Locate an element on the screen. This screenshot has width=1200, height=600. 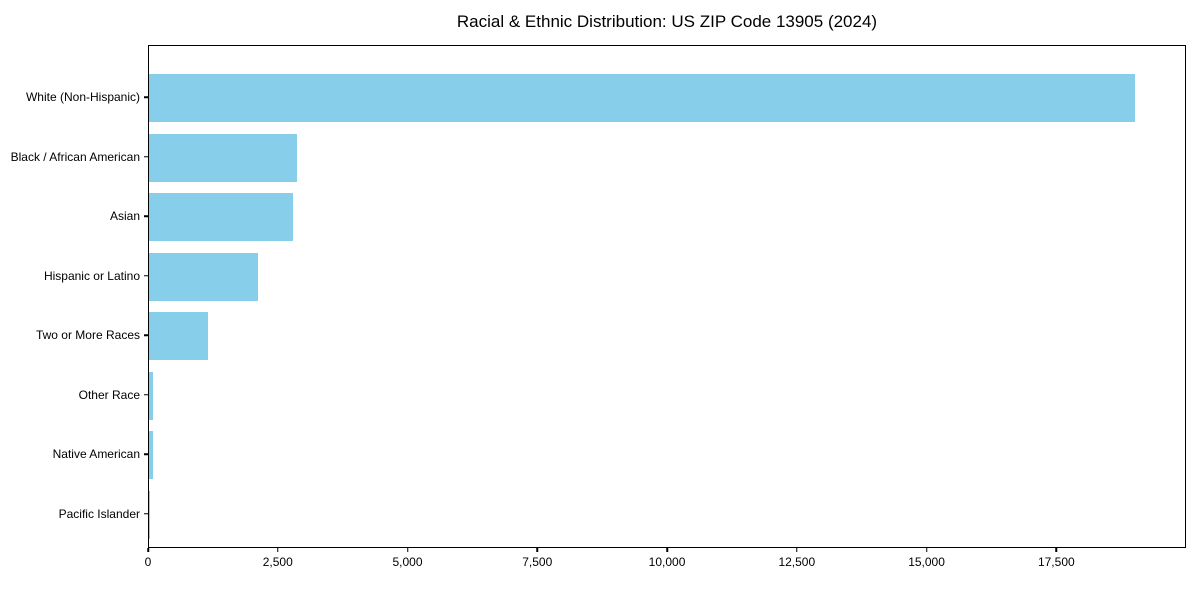
category-label: Hispanic or Latino is located at coordinates (91, 275).